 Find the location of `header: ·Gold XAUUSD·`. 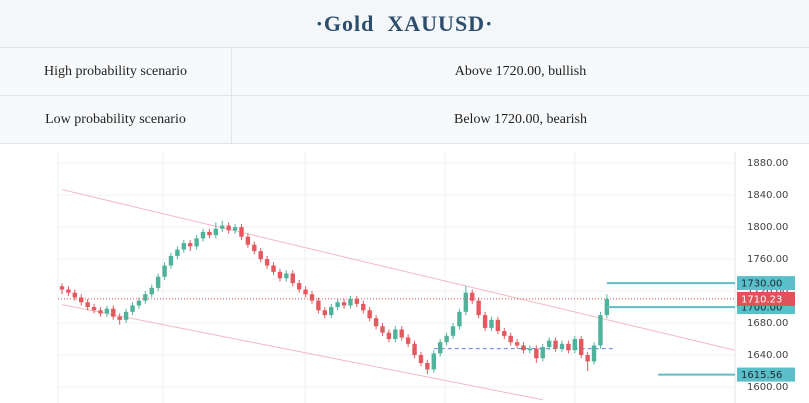

header: ·Gold XAUUSD· is located at coordinates (404, 24).